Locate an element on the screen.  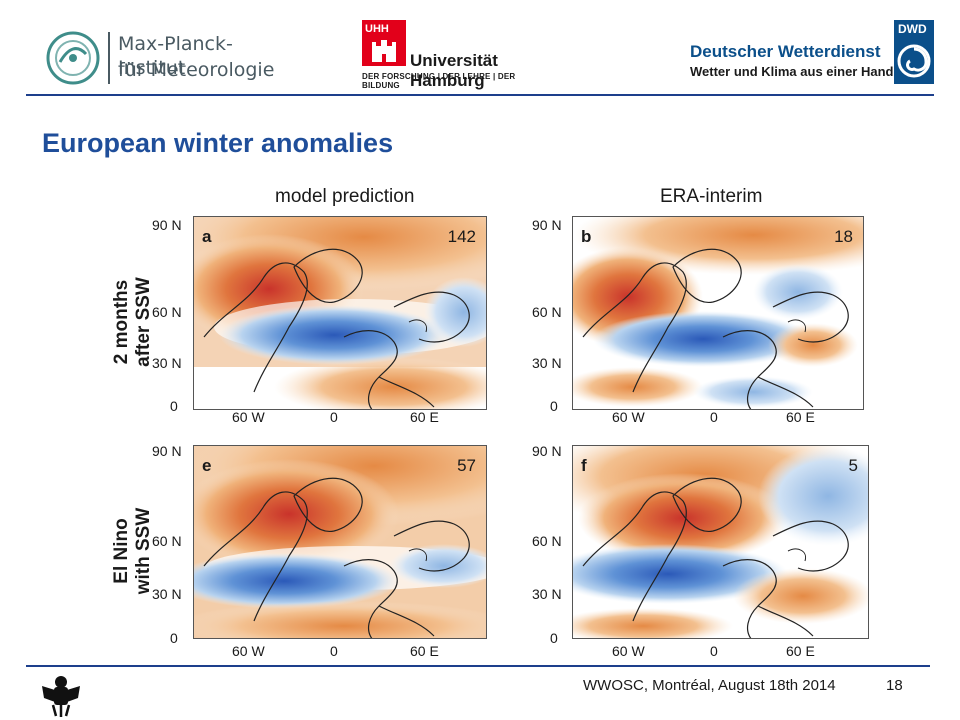
panel-count: 142 is located at coordinates (461, 236).